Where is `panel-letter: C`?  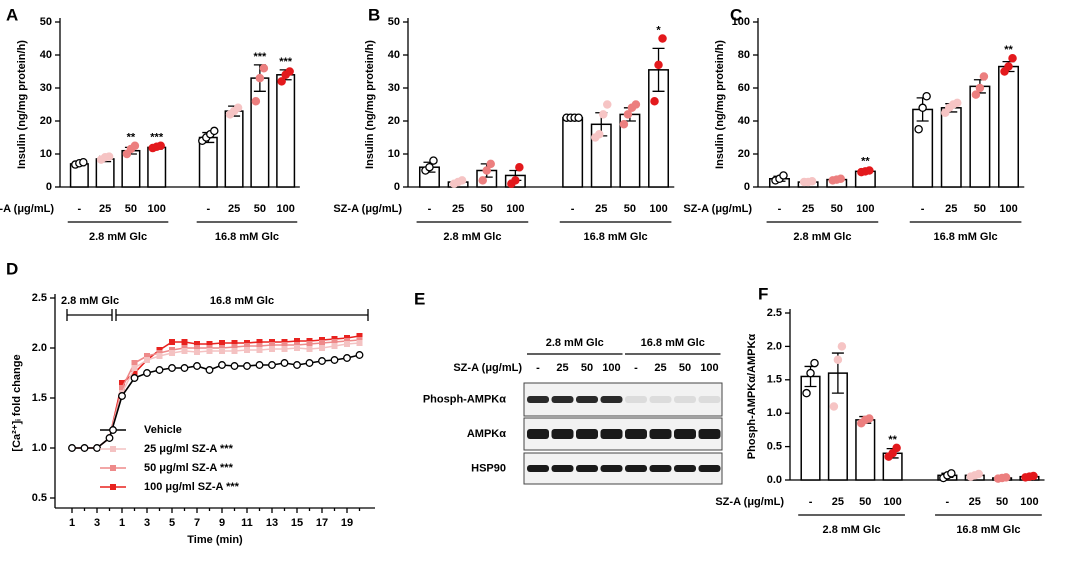
panel-letter: C is located at coordinates (736, 14).